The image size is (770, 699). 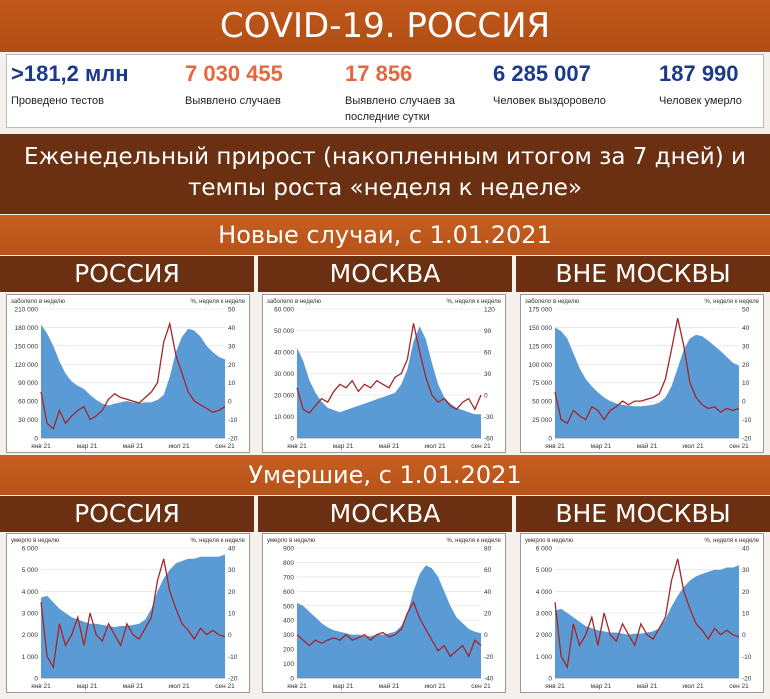 I want to click on y-tick-label-left: 175 000, so click(x=541, y=310).